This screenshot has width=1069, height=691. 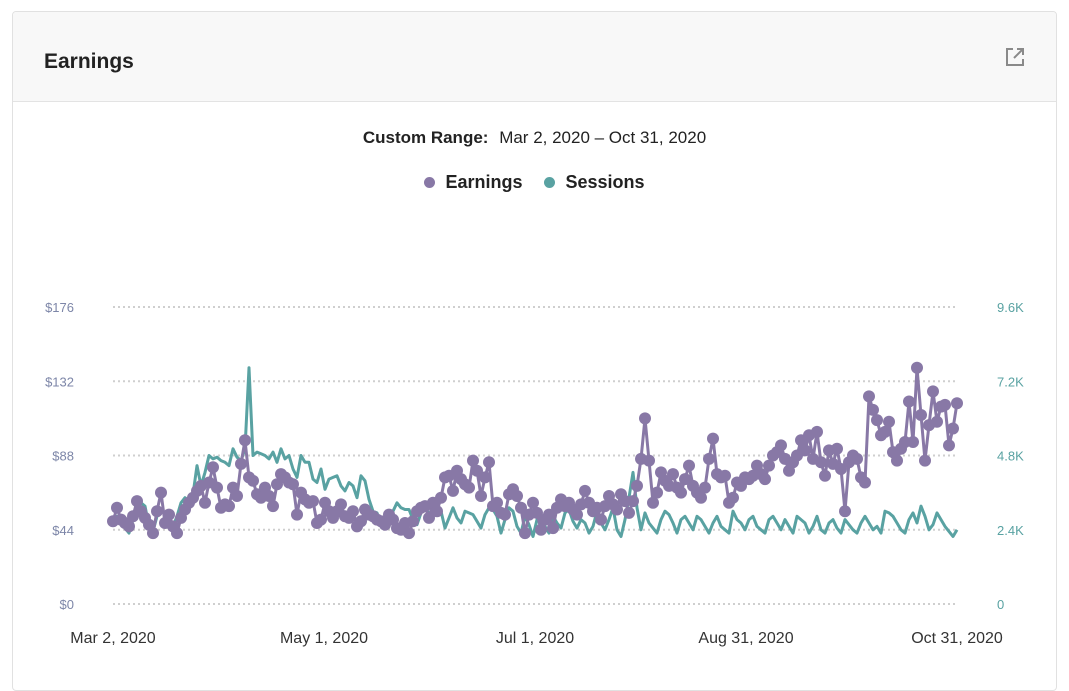 I want to click on y-right-tick-label: 0, so click(x=1000, y=604).